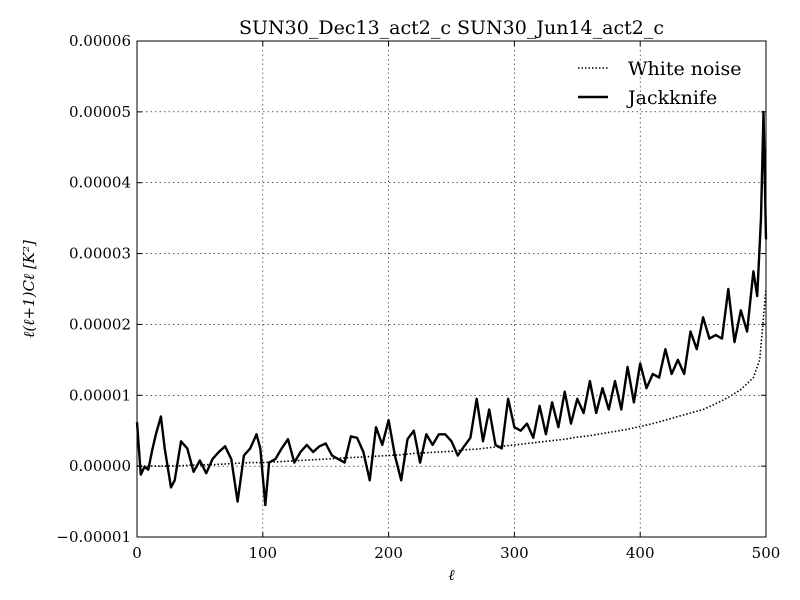 Image resolution: width=800 pixels, height=600 pixels. What do you see at coordinates (93, 537) in the screenshot?
I see `y-tick-label: −0.00001` at bounding box center [93, 537].